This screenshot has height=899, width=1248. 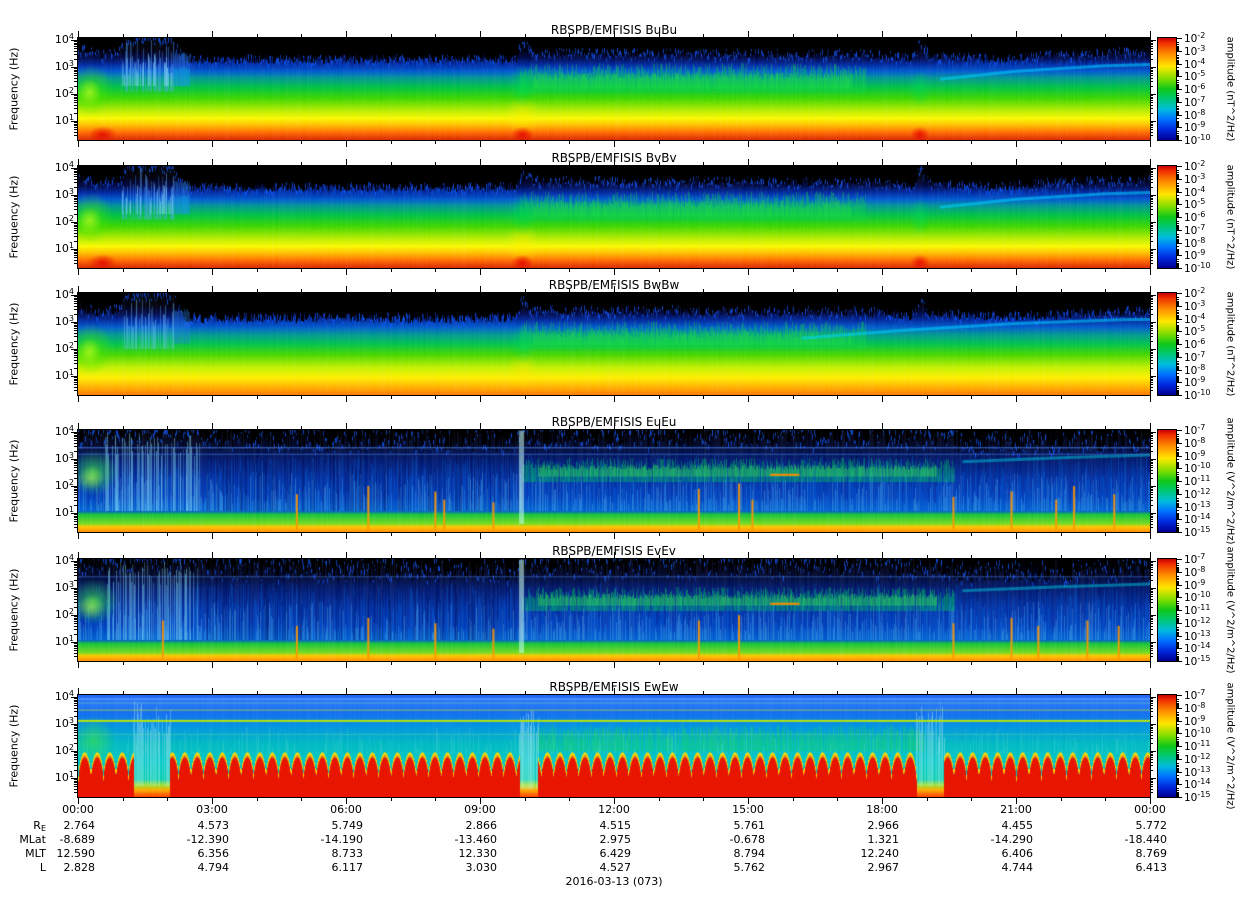 I want to click on spectrogram-canvas-BuBu, so click(x=614, y=89).